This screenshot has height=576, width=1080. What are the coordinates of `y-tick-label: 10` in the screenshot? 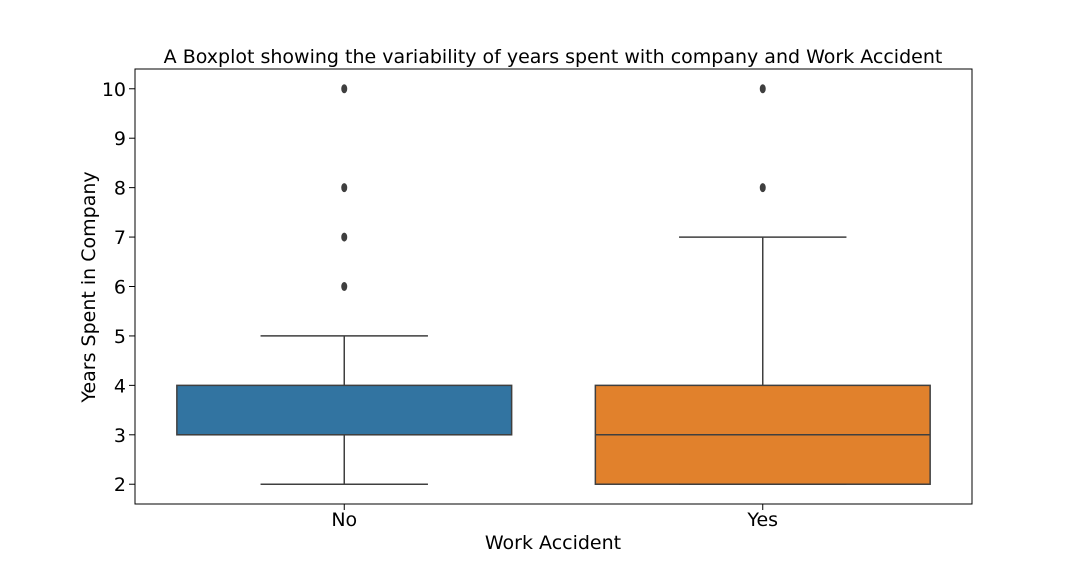 It's located at (114, 90).